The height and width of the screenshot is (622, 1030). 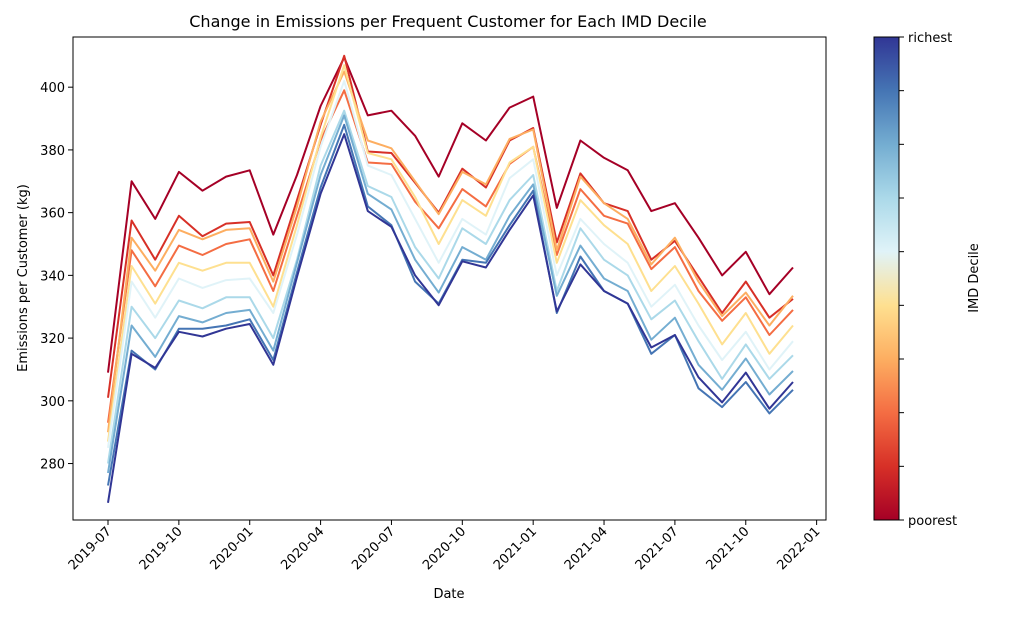 What do you see at coordinates (161, 548) in the screenshot?
I see `x-tick-label: 2019-10` at bounding box center [161, 548].